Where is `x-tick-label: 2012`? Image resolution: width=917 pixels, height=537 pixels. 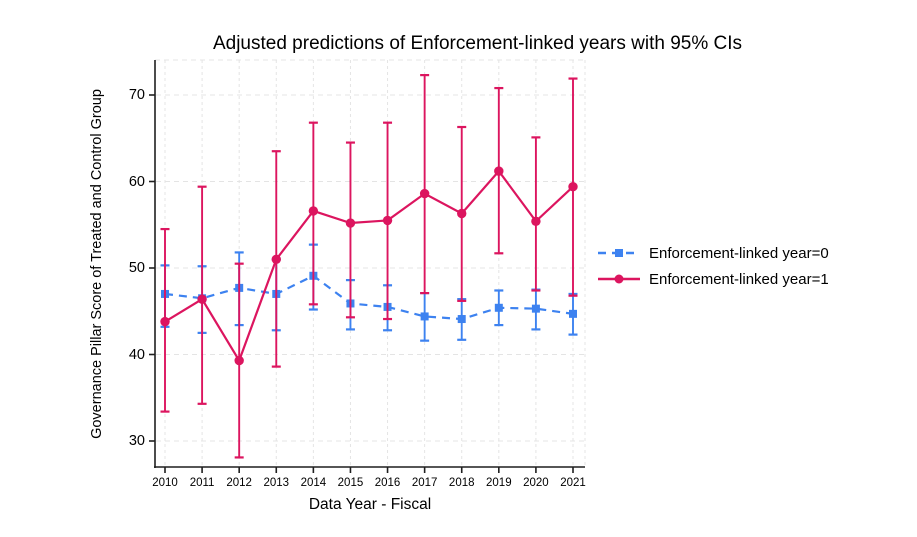
x-tick-label: 2012 is located at coordinates (239, 483).